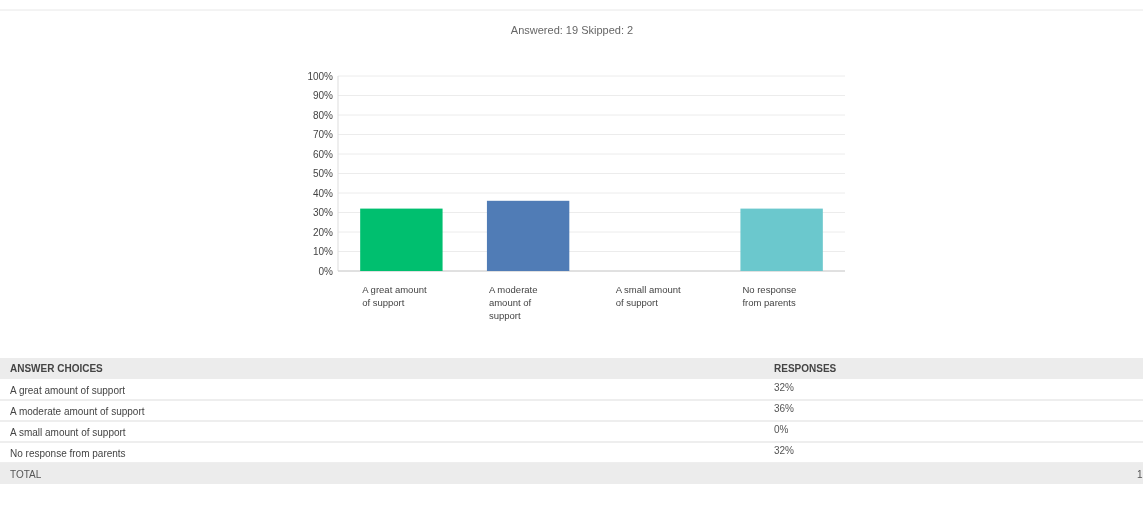 Image resolution: width=1143 pixels, height=530 pixels. What do you see at coordinates (323, 212) in the screenshot?
I see `y-tick-label: 30%` at bounding box center [323, 212].